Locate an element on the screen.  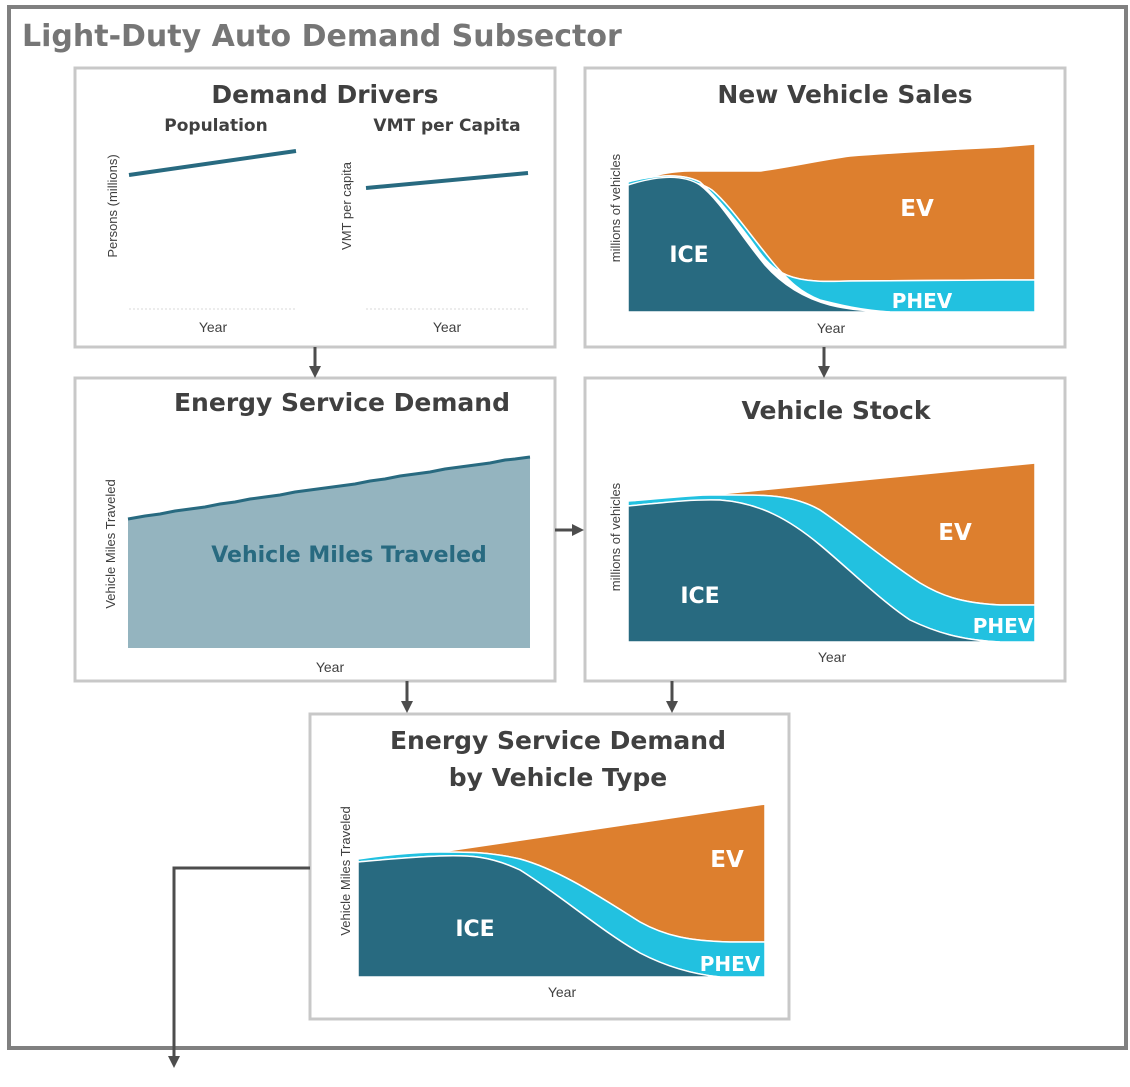
stock-xlabel: Year is located at coordinates (832, 657).